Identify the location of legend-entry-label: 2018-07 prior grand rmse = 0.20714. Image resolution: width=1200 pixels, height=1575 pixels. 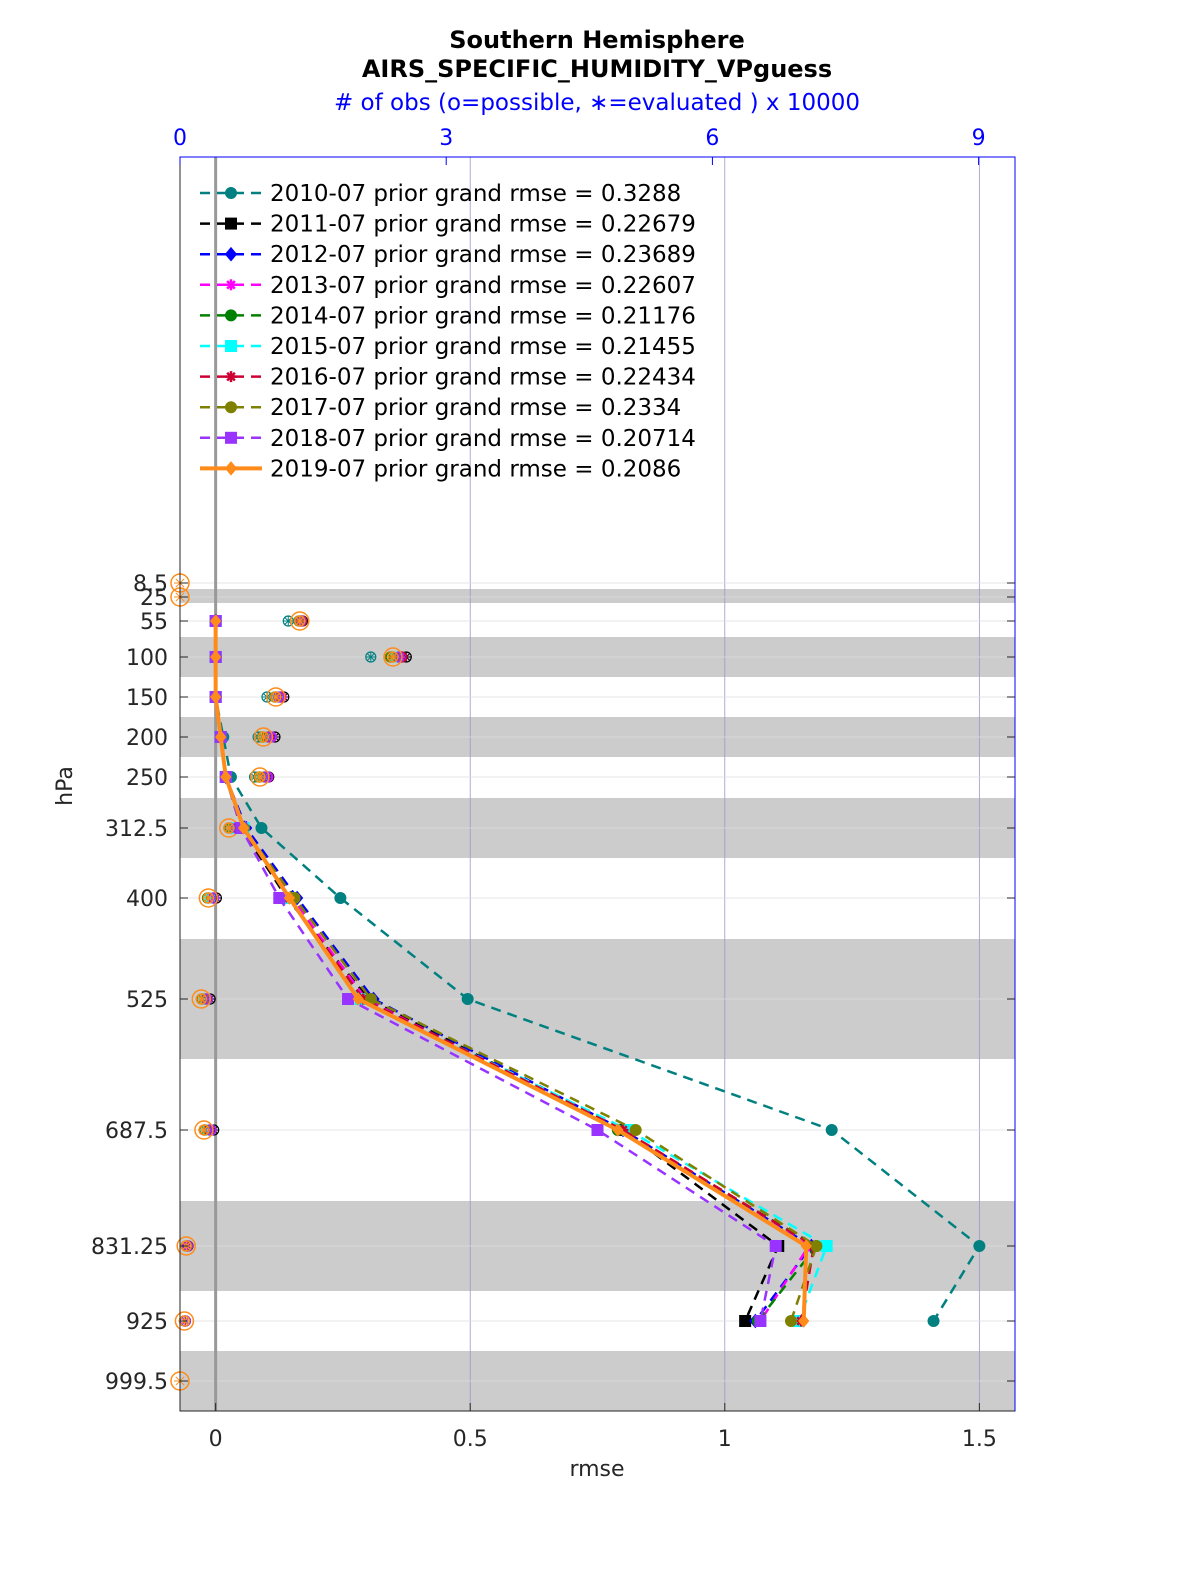
(483, 439).